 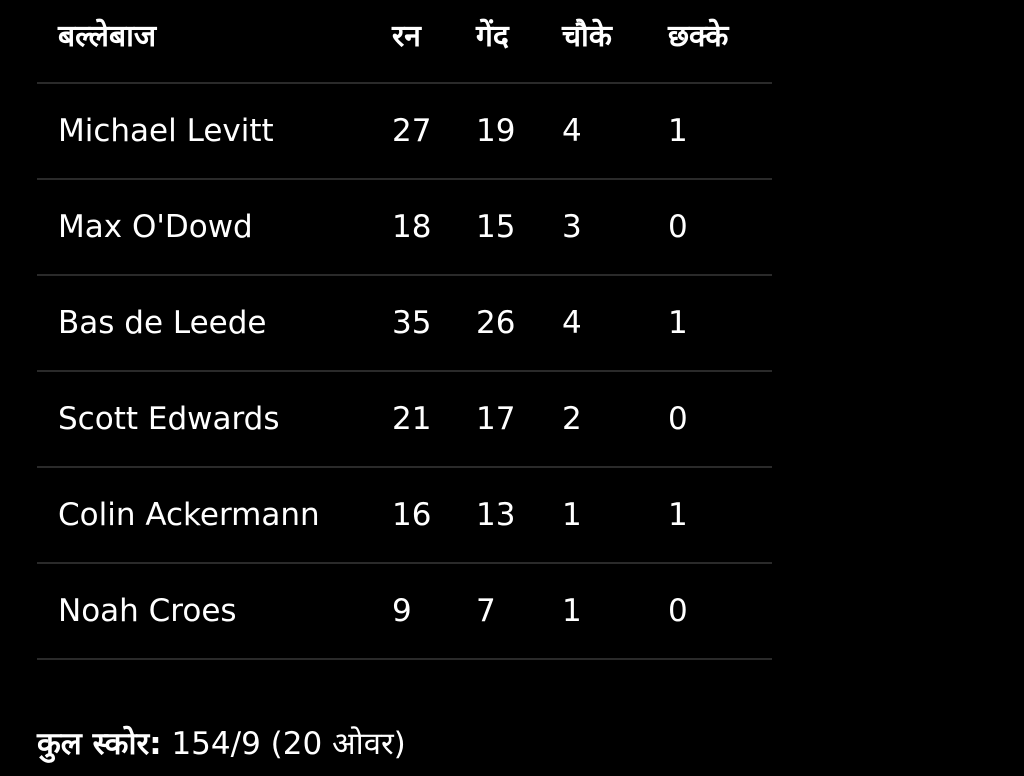 I want to click on header-batsman: बल्लेबाज, so click(x=107, y=36).